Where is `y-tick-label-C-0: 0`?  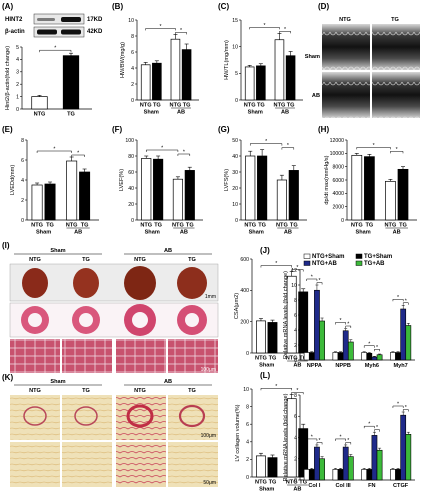 y-tick-label-C-0: 0 is located at coordinates (236, 101).